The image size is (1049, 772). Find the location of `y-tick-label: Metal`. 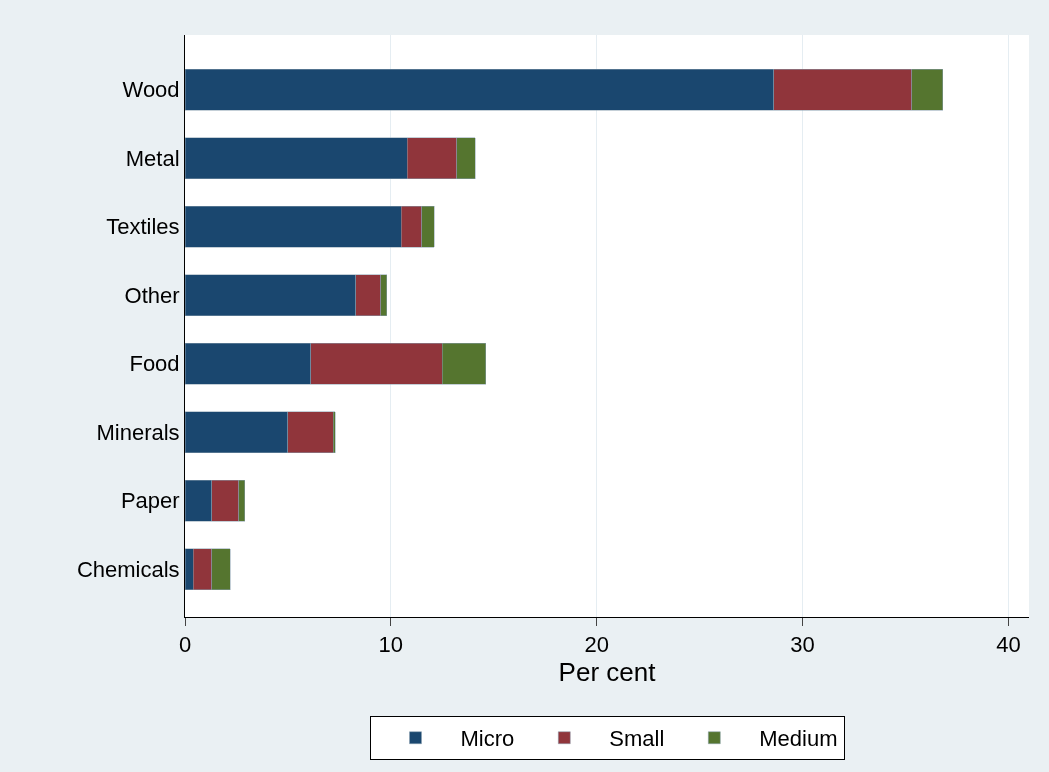

y-tick-label: Metal is located at coordinates (152, 158).